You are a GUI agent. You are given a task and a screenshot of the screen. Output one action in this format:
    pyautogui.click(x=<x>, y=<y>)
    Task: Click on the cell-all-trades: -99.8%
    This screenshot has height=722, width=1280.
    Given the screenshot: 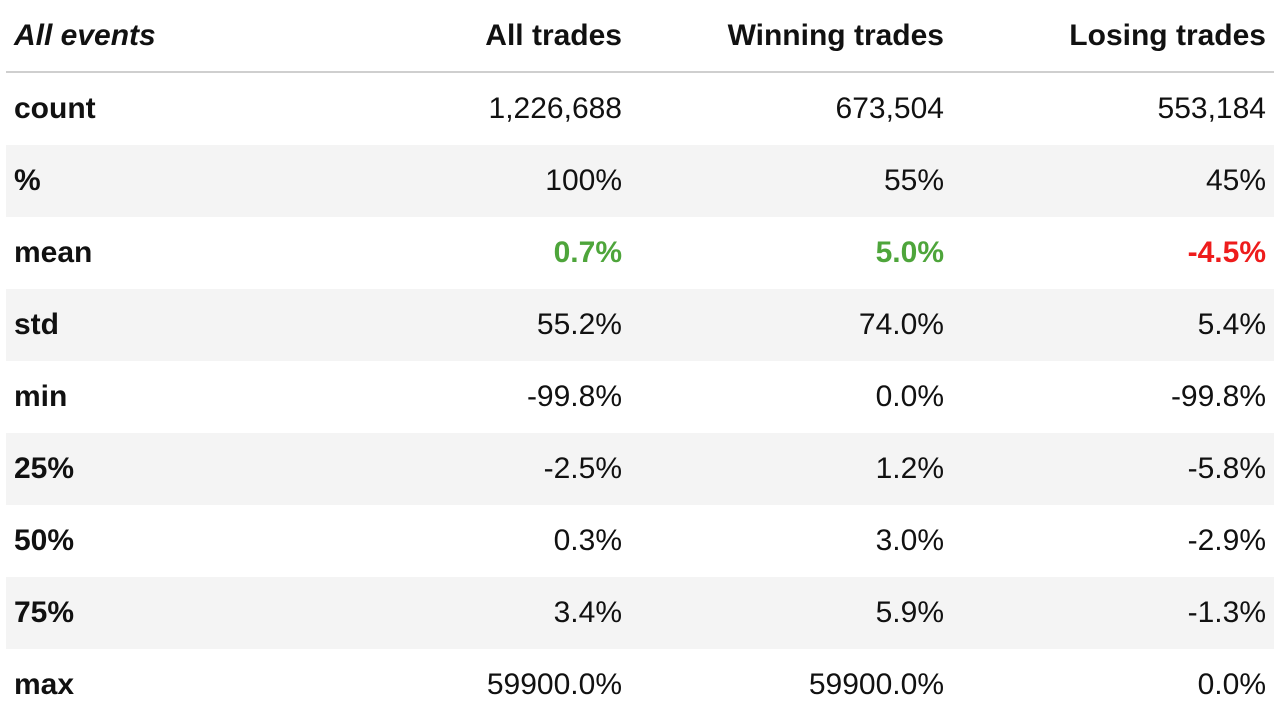 What is the action you would take?
    pyautogui.click(x=574, y=396)
    